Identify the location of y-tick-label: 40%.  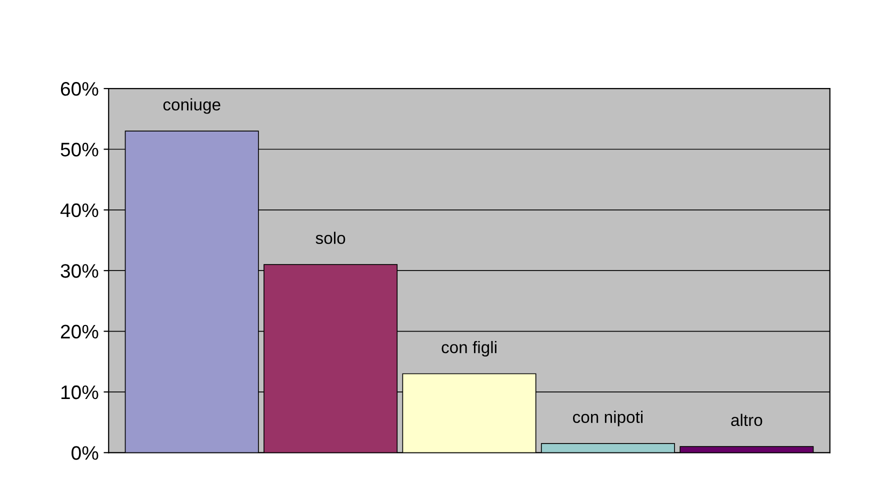
(79, 210).